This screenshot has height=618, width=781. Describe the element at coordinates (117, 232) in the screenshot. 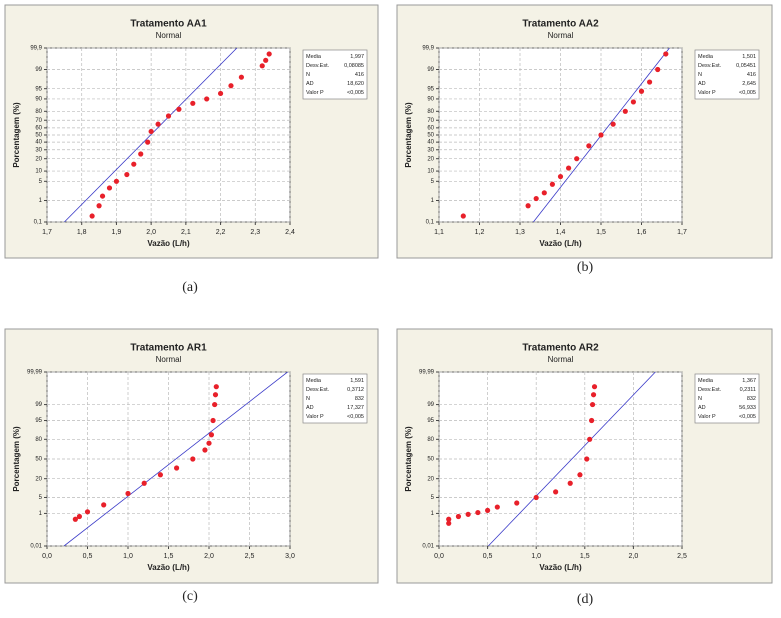

I see `x-tick-label: 1,9` at that location.